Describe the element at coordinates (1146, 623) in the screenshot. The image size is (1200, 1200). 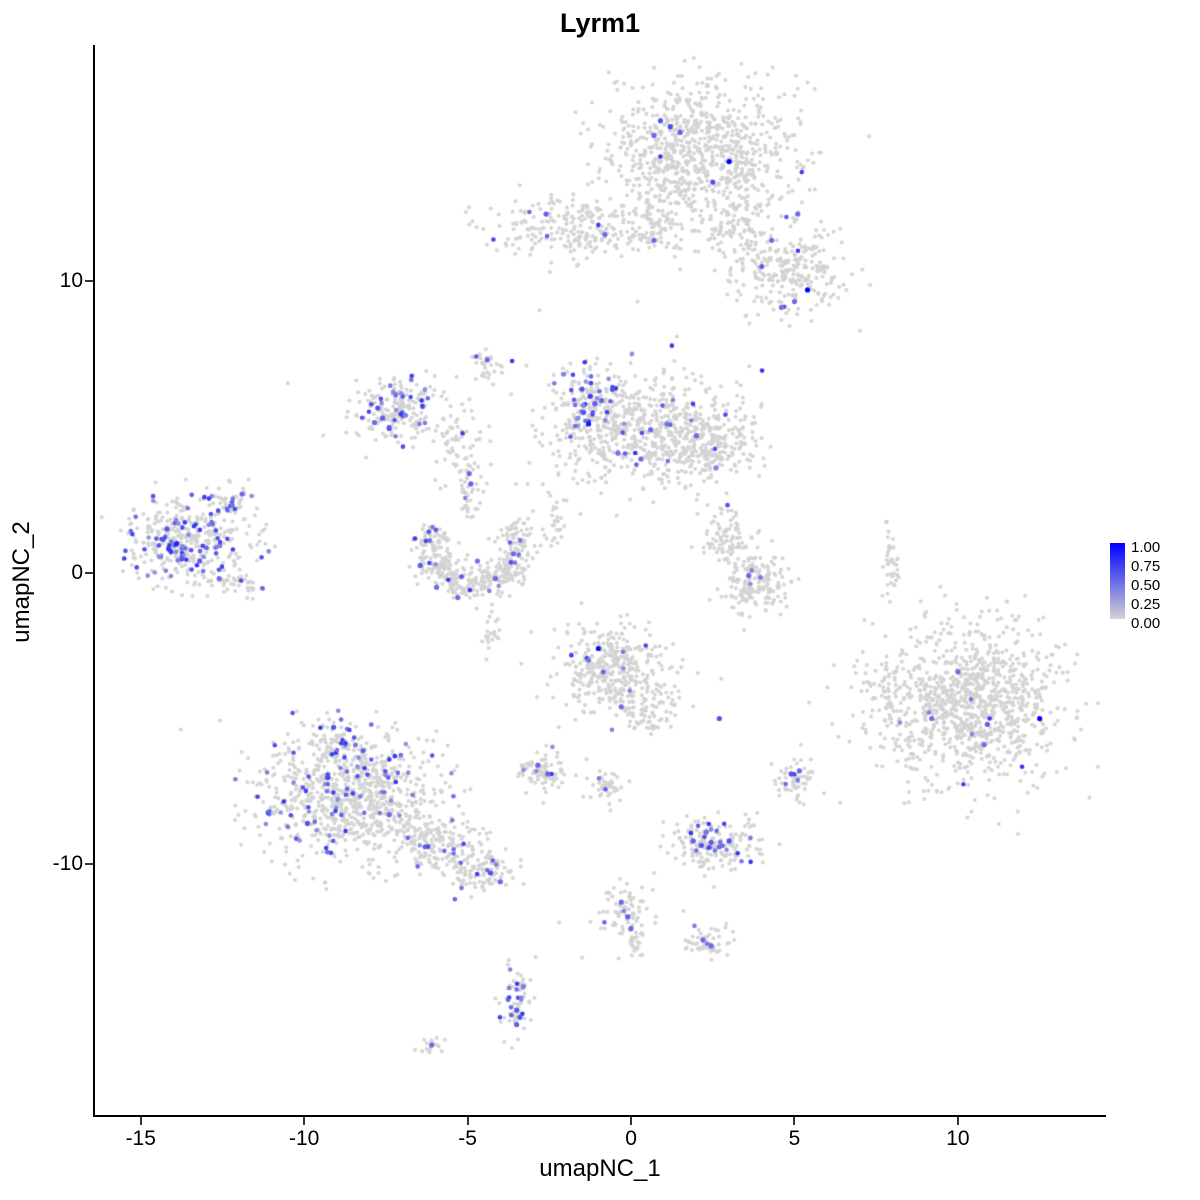
I see `legend-label: 0.00` at that location.